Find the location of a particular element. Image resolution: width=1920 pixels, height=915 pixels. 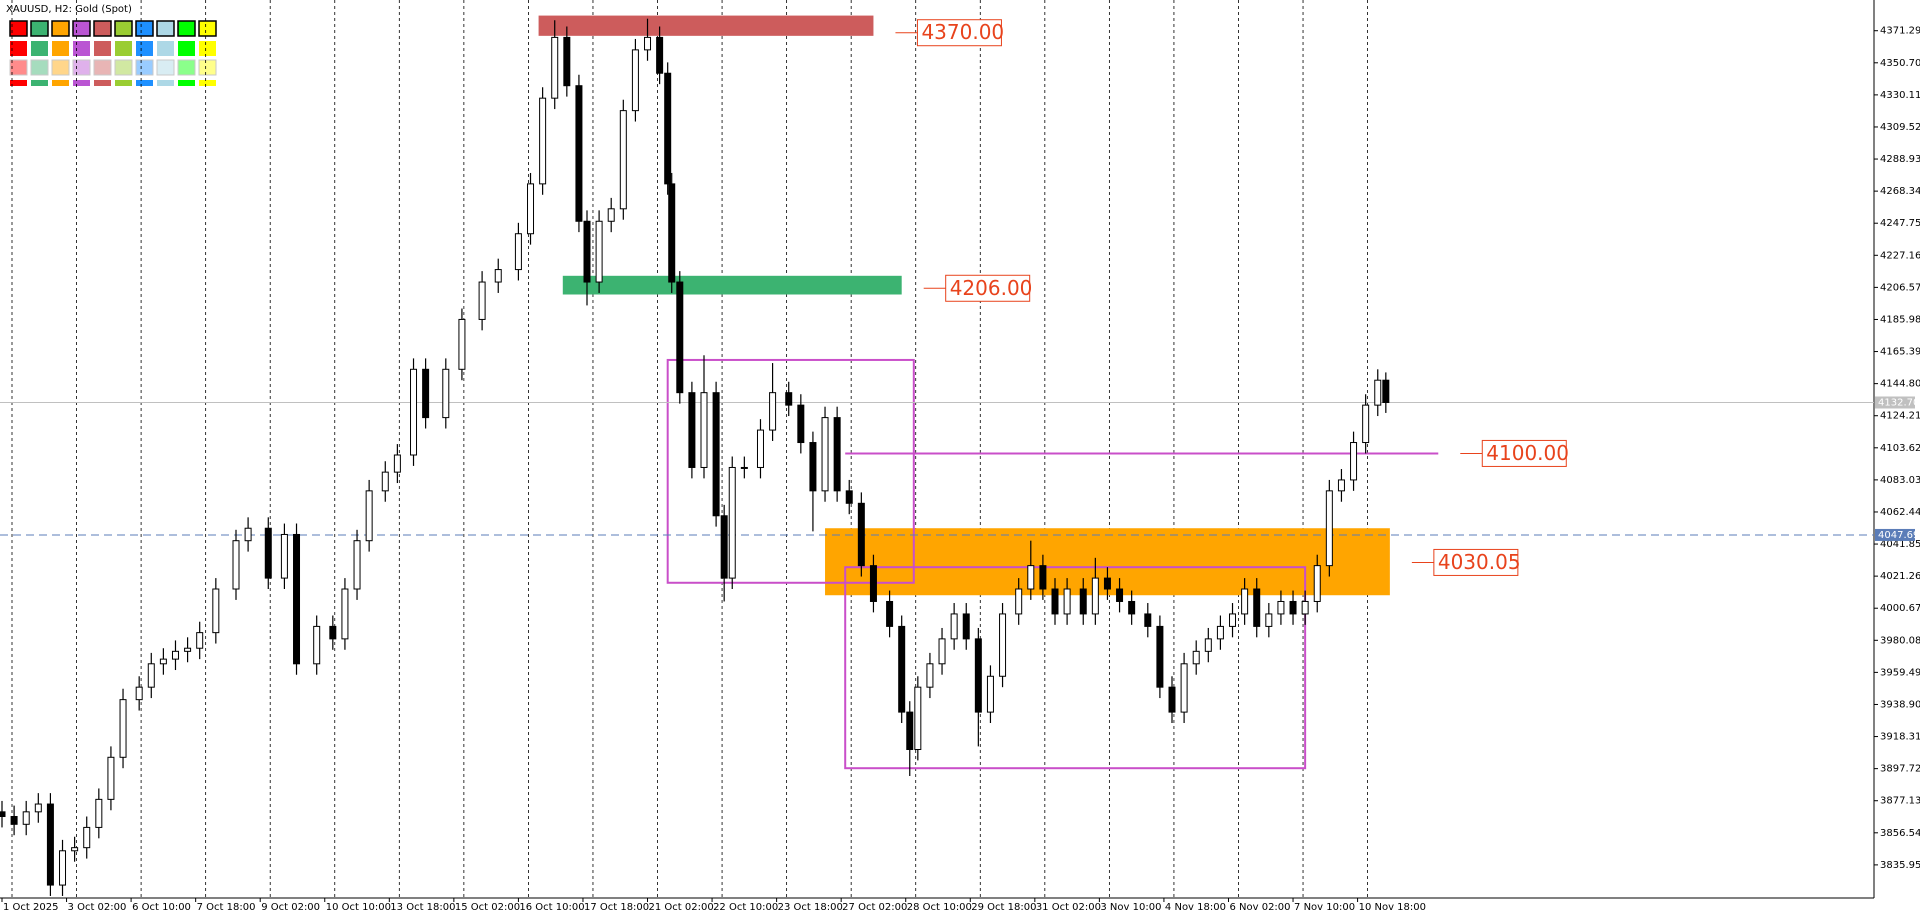

x-tick-label: 17 Oct 18:00 is located at coordinates (616, 907).